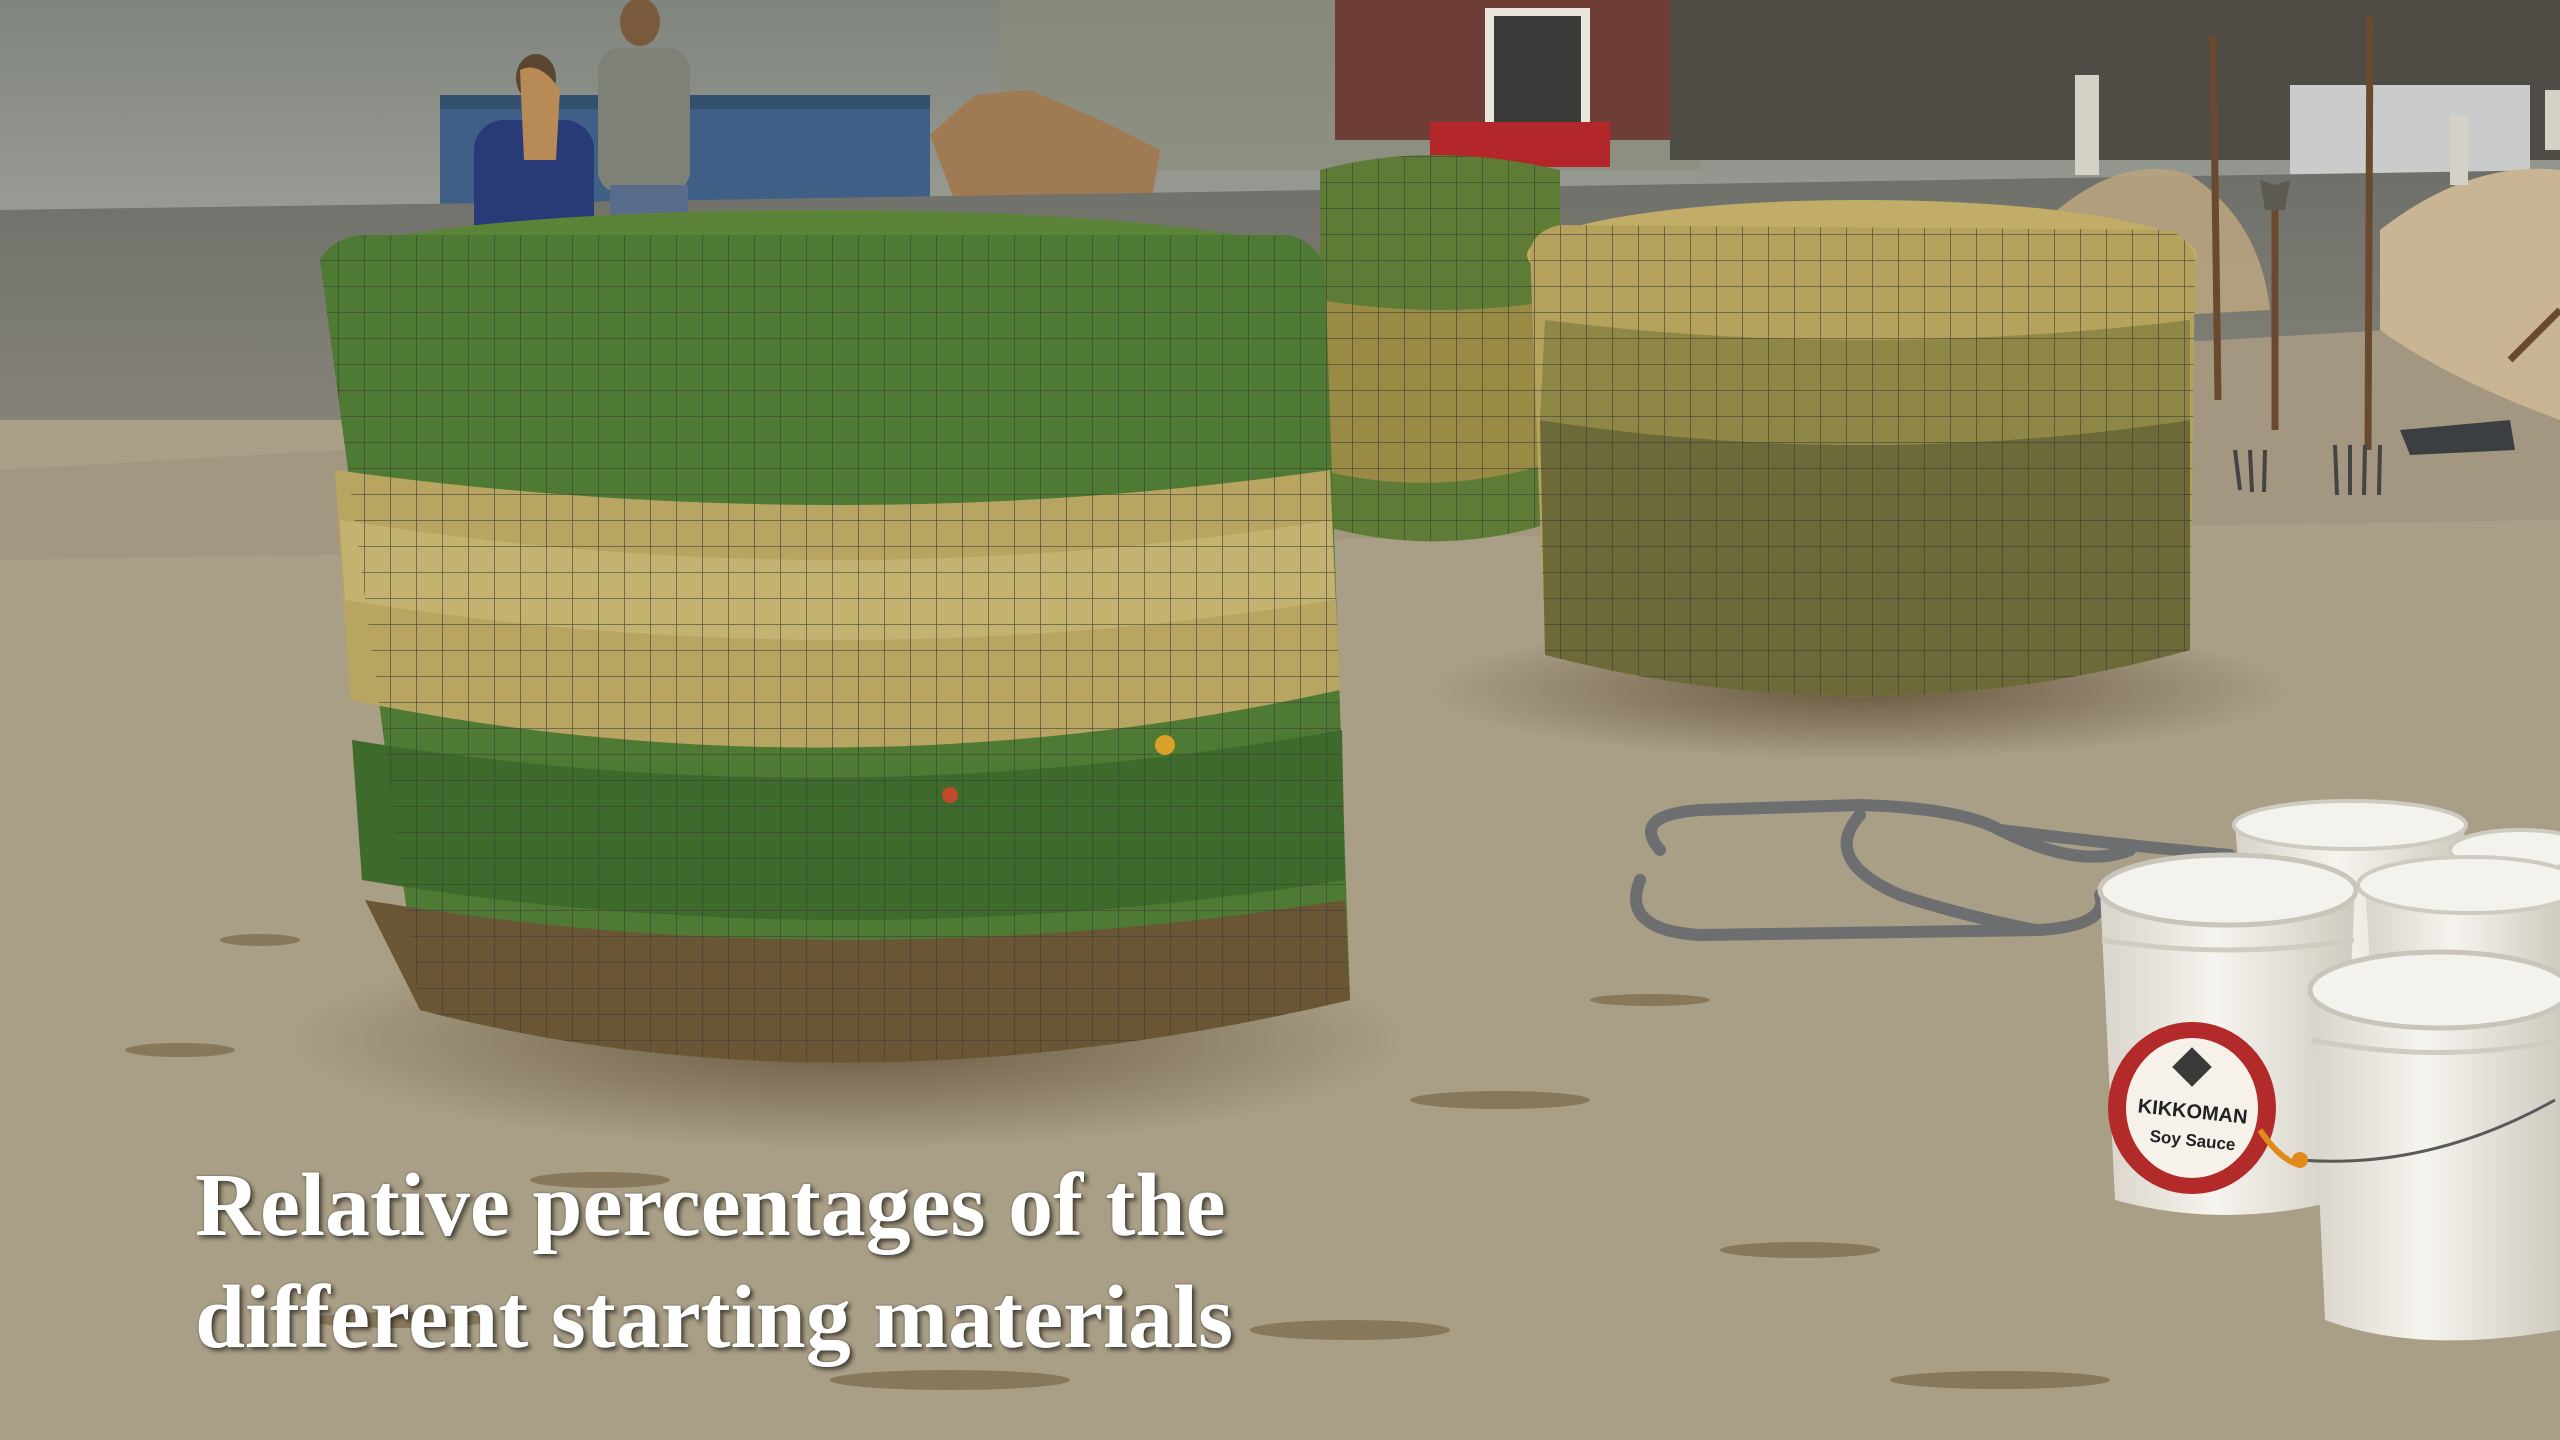 The height and width of the screenshot is (1440, 2560). Describe the element at coordinates (710, 1205) in the screenshot. I see `caption-line-1: Relative percentages of the` at that location.